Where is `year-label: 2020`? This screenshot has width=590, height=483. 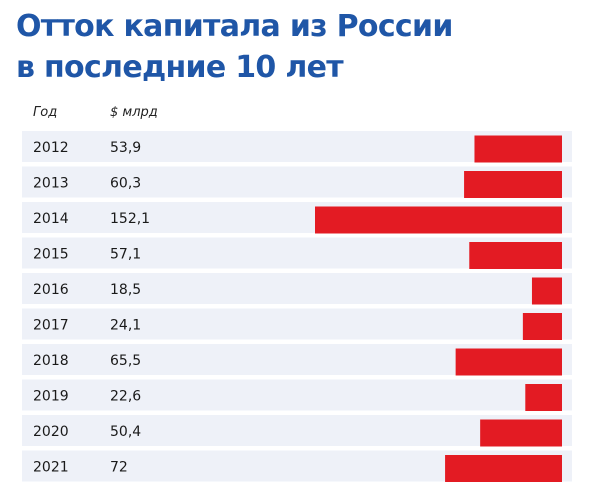 year-label: 2020 is located at coordinates (51, 432).